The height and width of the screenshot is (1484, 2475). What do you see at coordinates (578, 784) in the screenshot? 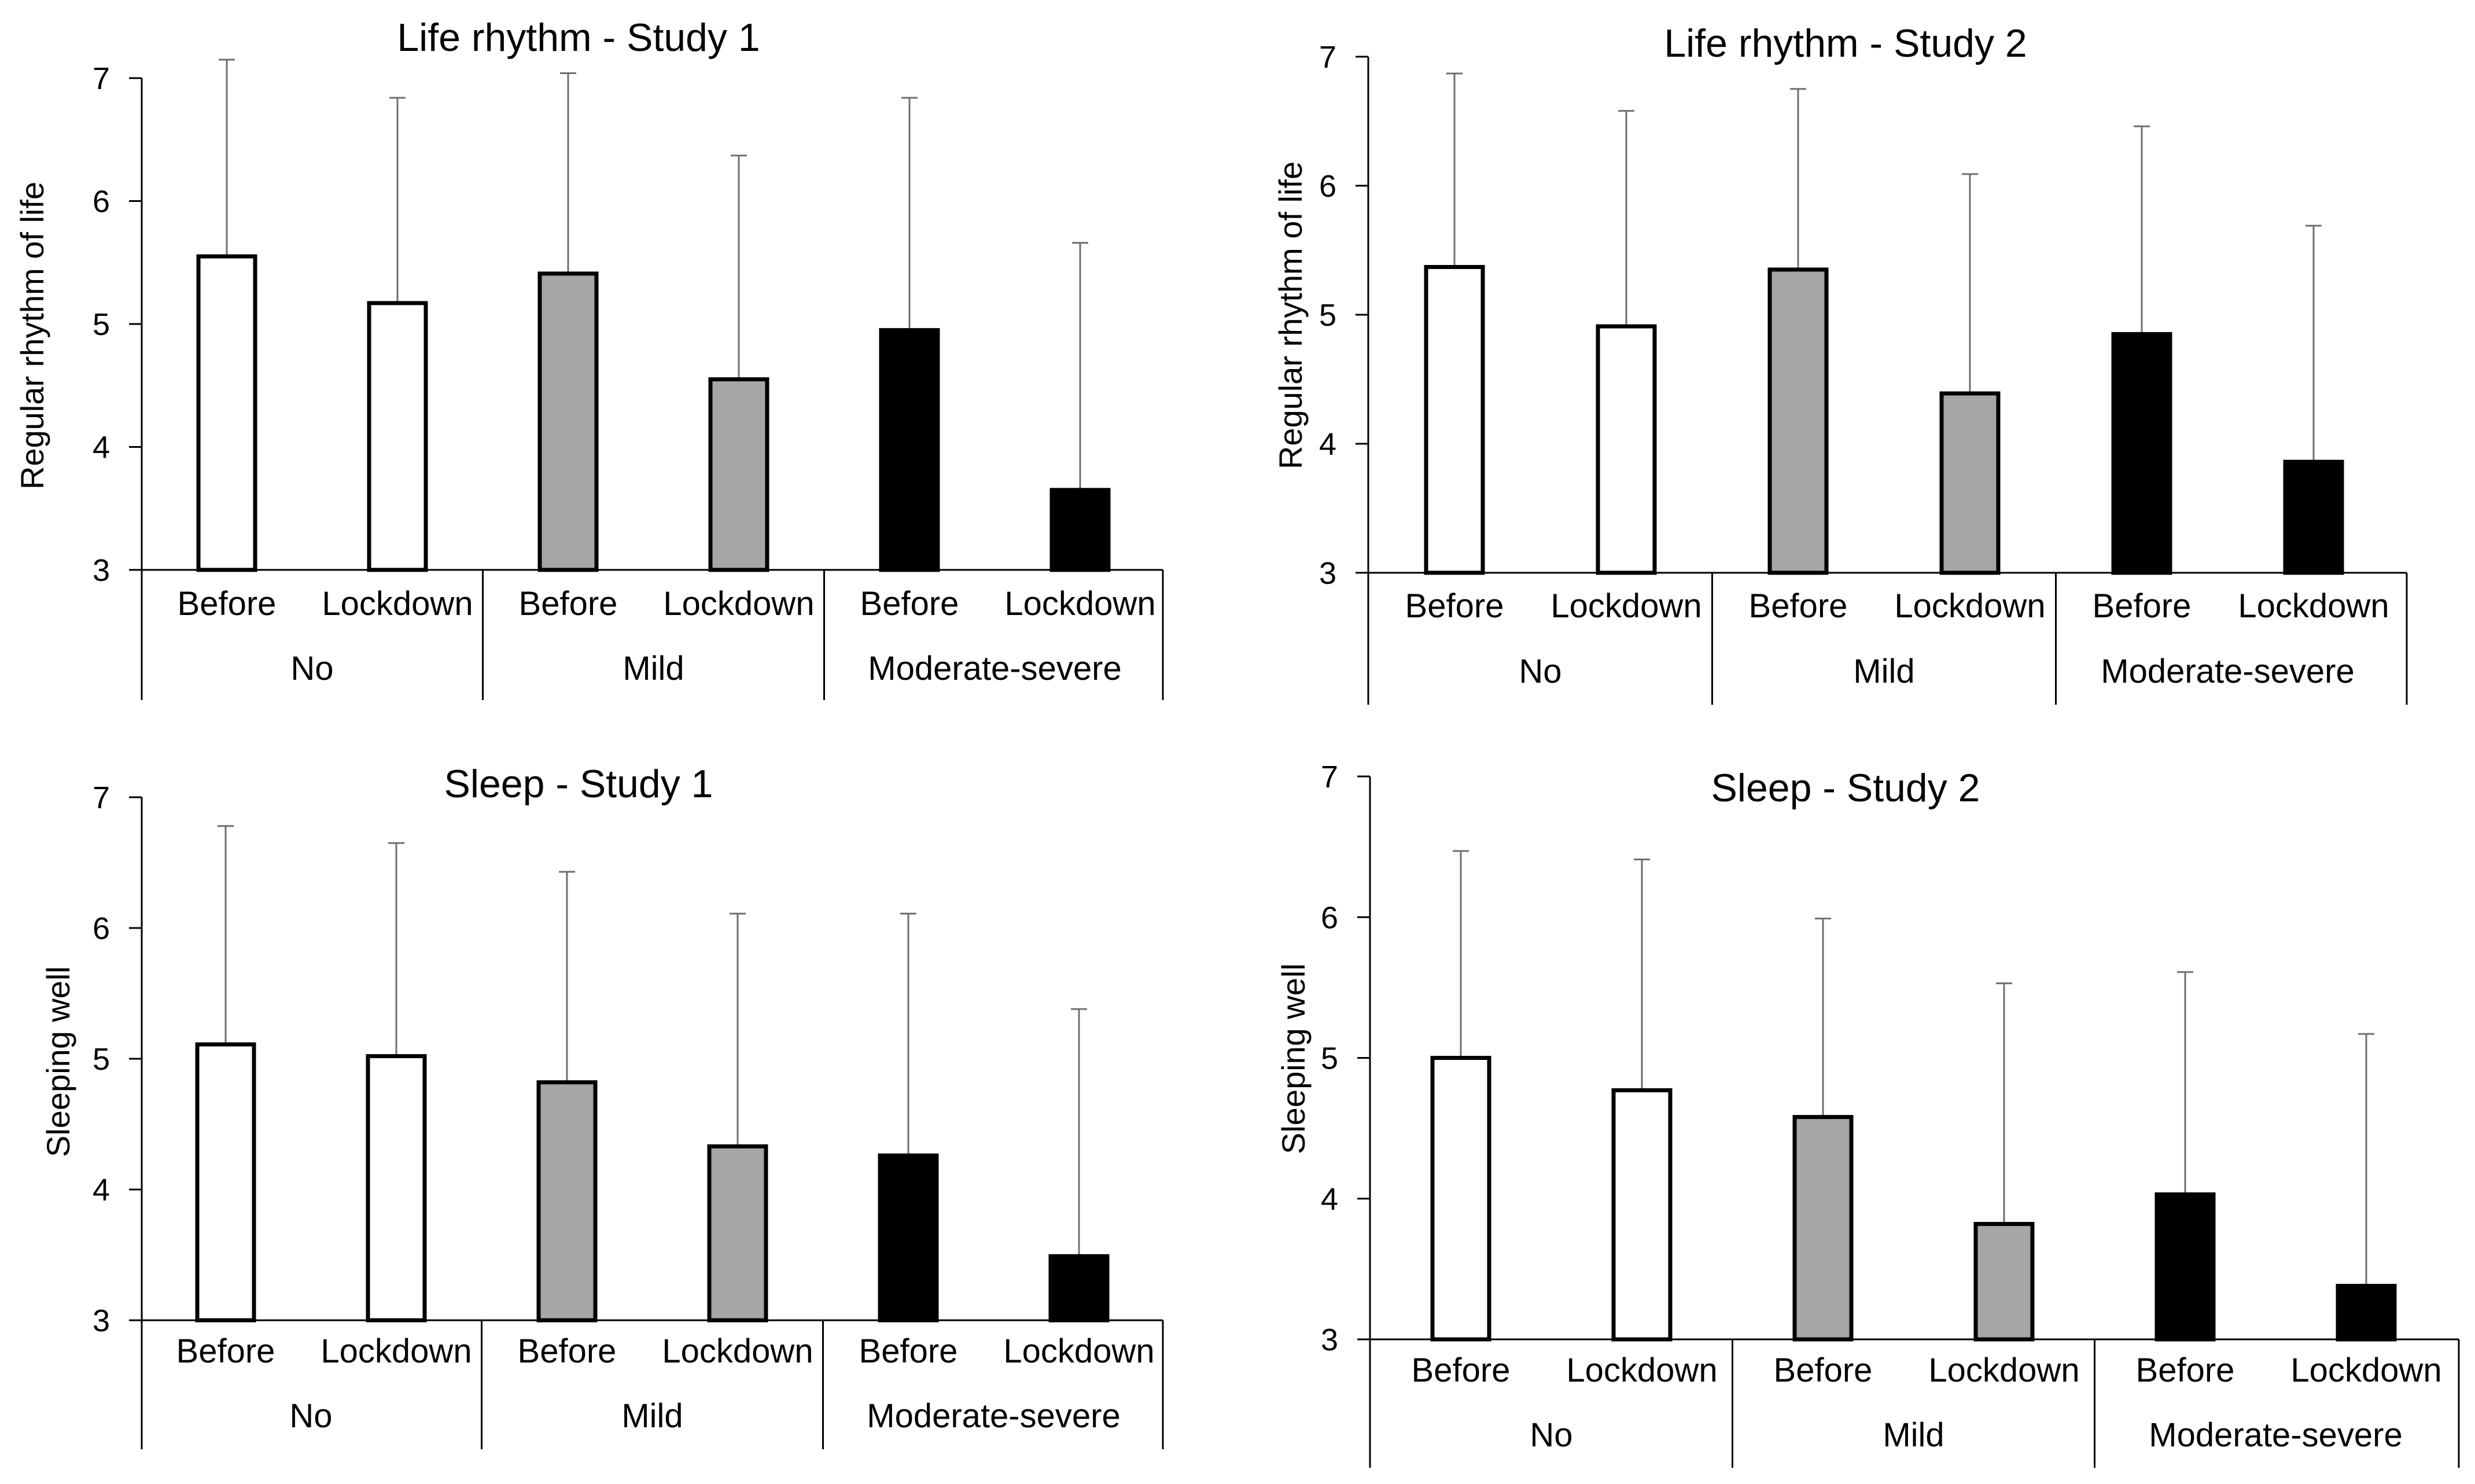
I see `chart-title: Sleep - Study 1` at bounding box center [578, 784].